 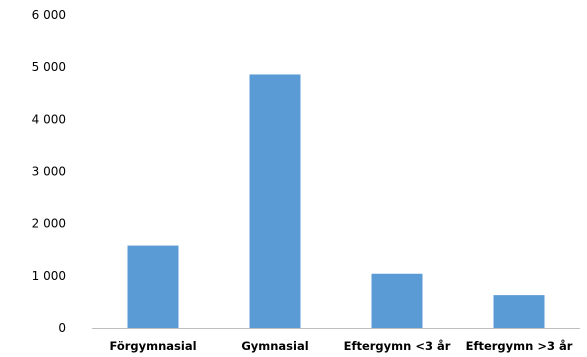 What do you see at coordinates (49, 276) in the screenshot?
I see `y-tick-label: 1 000` at bounding box center [49, 276].